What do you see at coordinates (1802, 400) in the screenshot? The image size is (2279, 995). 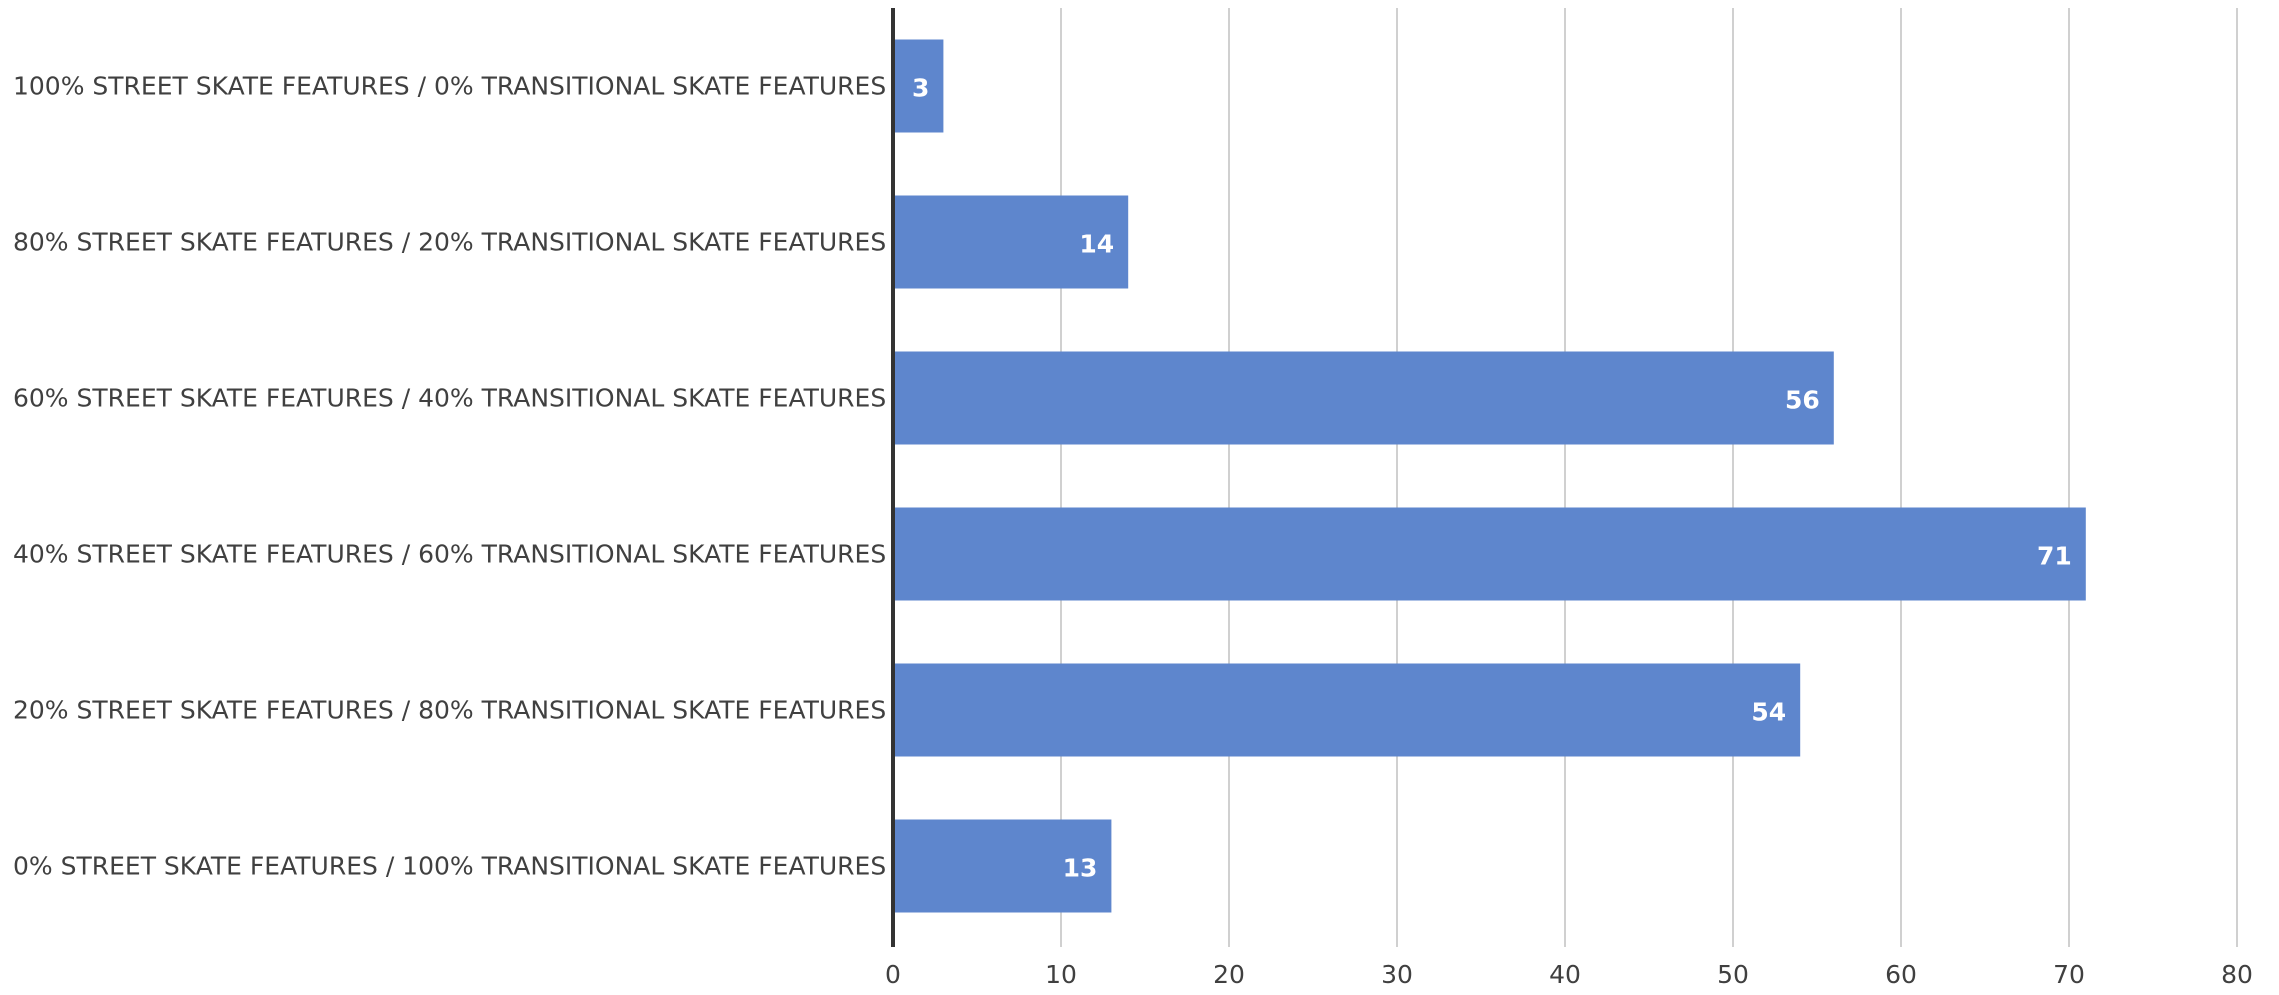 I see `data-label: 56` at bounding box center [1802, 400].